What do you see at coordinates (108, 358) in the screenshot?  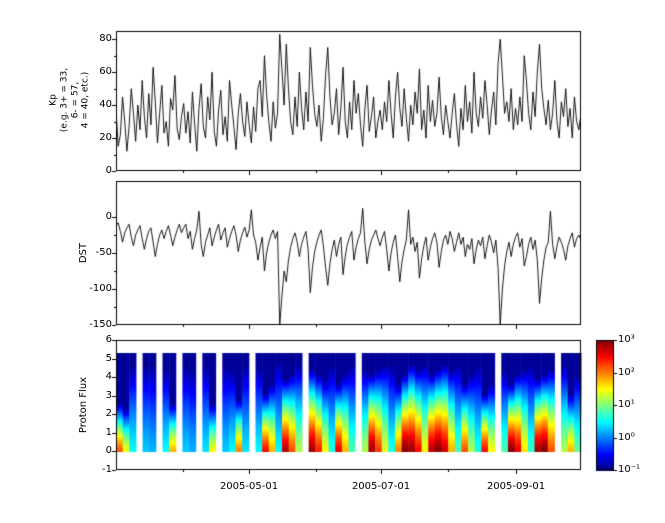 I see `proton-flux-panel-ytick-label: 5` at bounding box center [108, 358].